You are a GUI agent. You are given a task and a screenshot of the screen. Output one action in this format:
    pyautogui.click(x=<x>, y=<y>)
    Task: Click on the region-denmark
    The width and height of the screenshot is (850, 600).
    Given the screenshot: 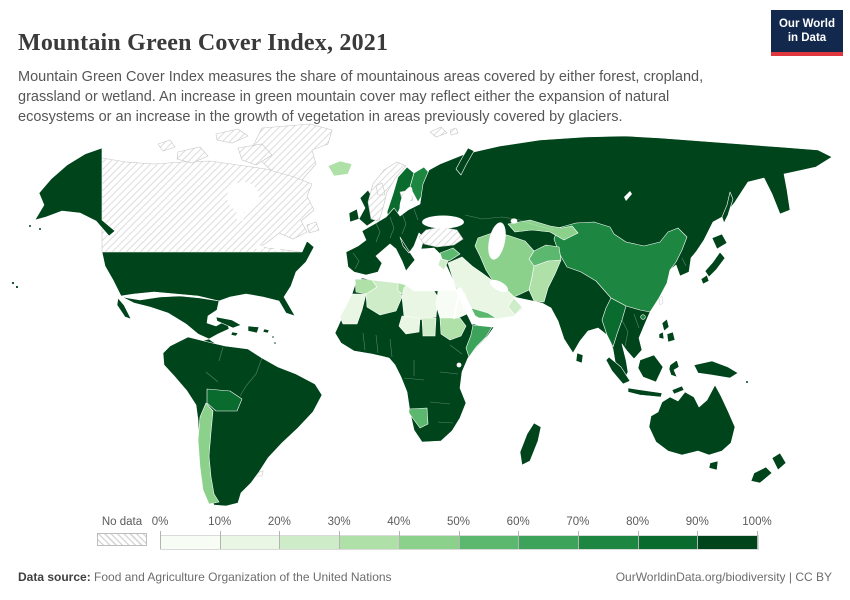 What is the action you would take?
    pyautogui.click(x=380, y=189)
    